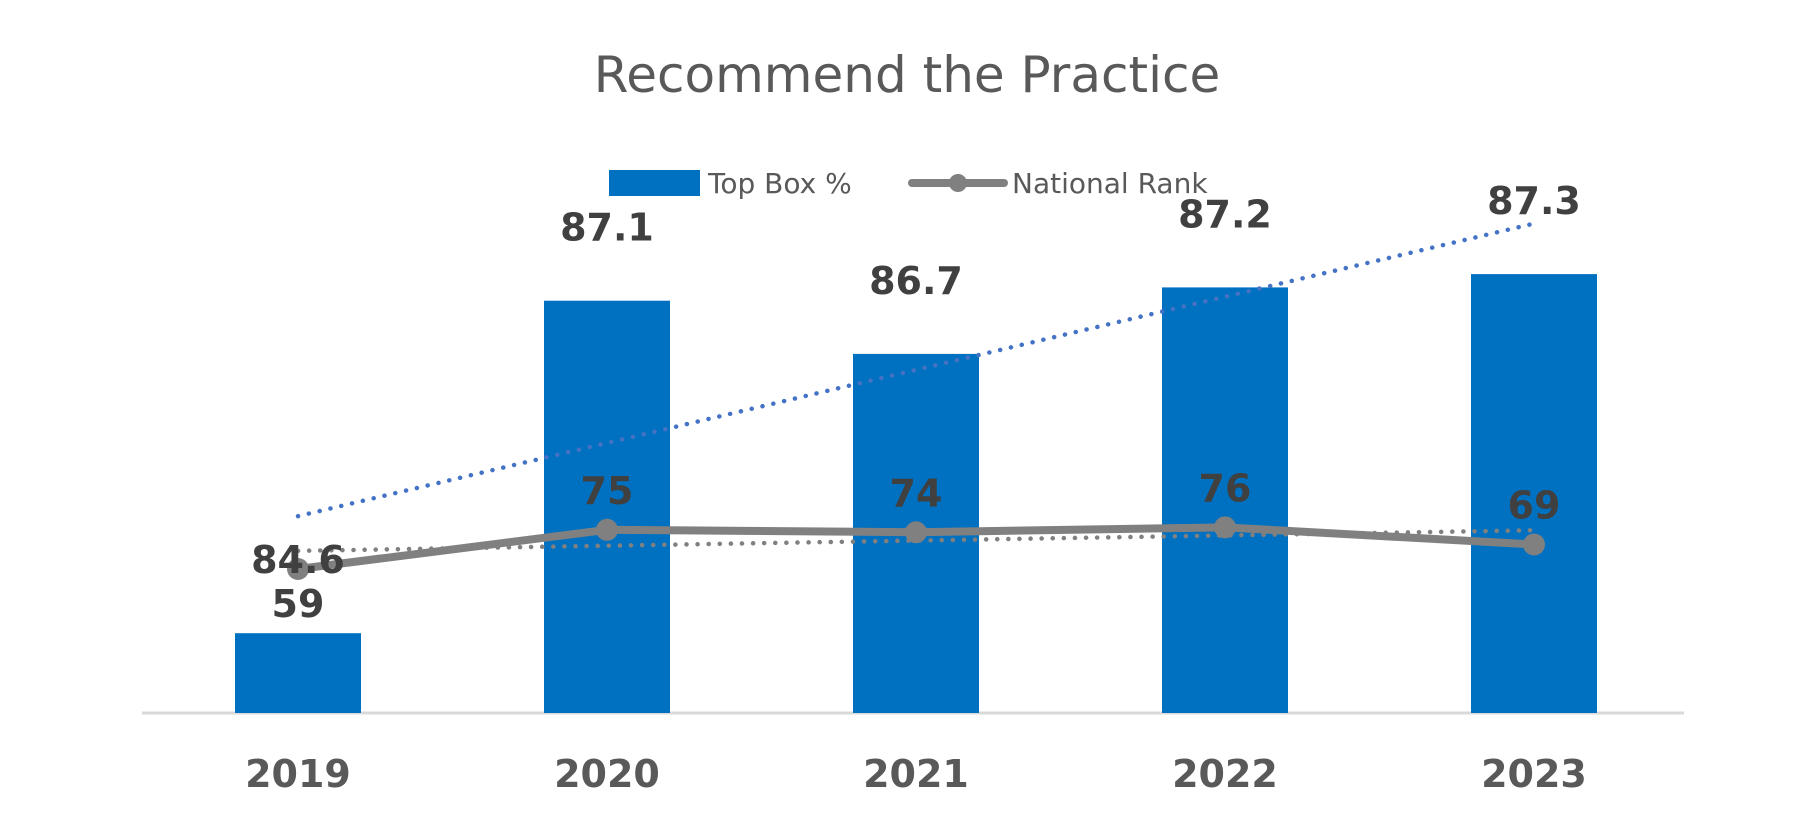 This screenshot has height=825, width=1815. What do you see at coordinates (916, 548) in the screenshot?
I see `line-series` at bounding box center [916, 548].